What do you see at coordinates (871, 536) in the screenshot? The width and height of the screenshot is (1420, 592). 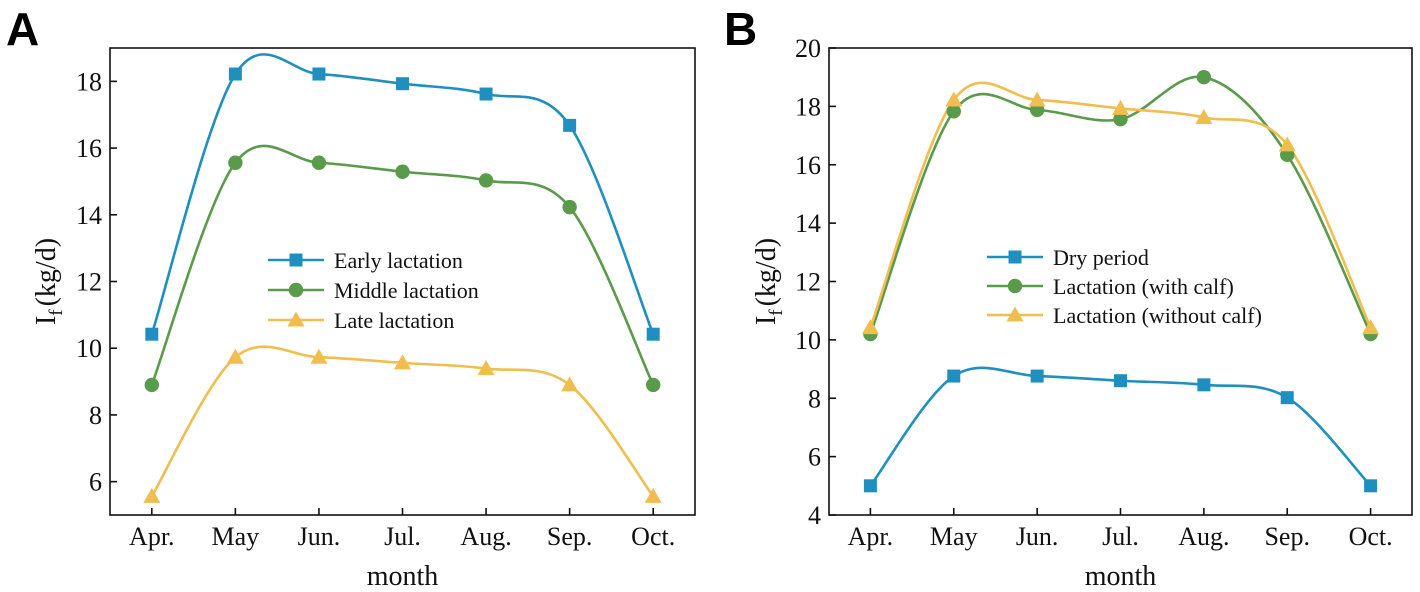 I see `panel-b-x-tick-label: Apr.` at bounding box center [871, 536].